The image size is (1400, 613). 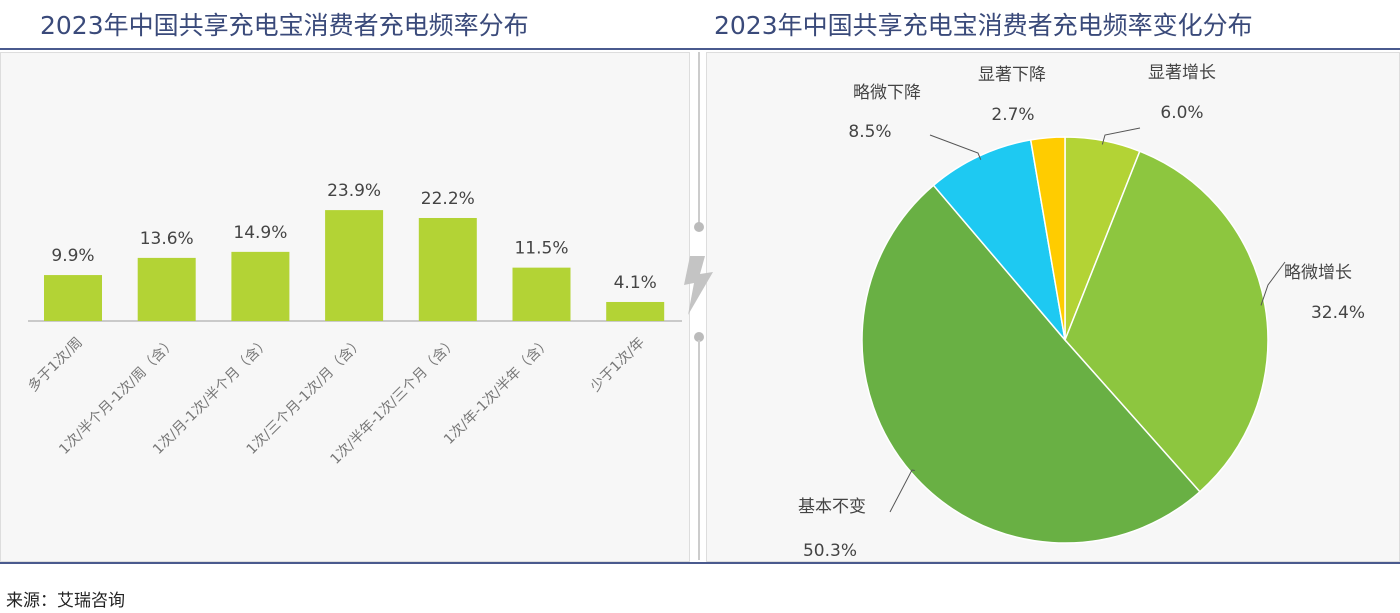 What do you see at coordinates (65, 601) in the screenshot?
I see `source-note: 来源：艾瑞咨询` at bounding box center [65, 601].